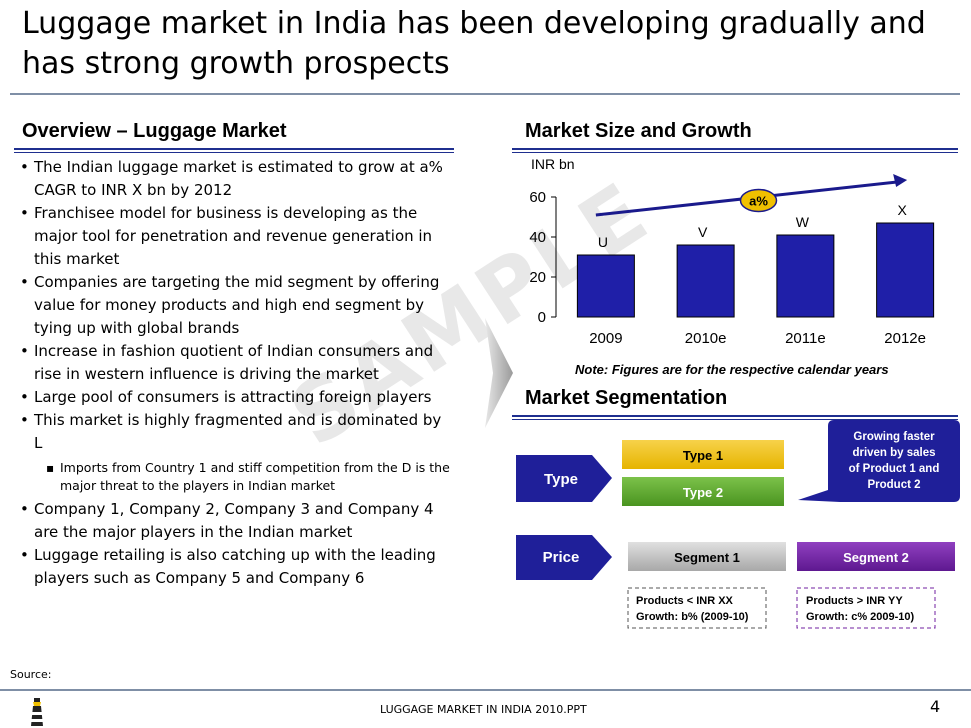 The height and width of the screenshot is (728, 971). Describe the element at coordinates (499, 373) in the screenshot. I see `chevron-arrow-icon` at that location.